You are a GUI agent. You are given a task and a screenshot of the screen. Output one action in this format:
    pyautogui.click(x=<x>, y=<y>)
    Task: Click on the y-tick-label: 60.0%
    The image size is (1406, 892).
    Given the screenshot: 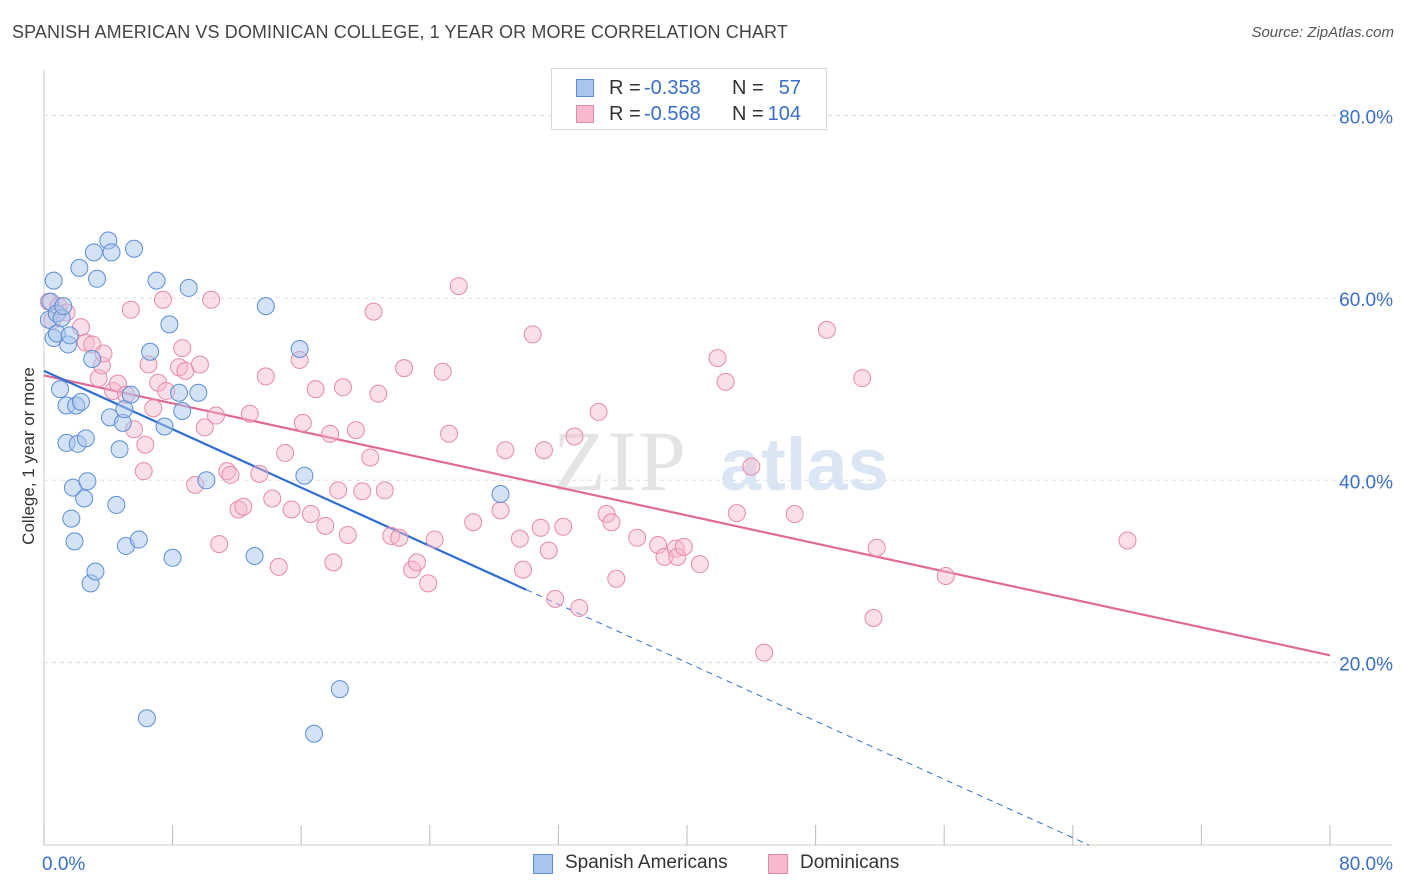 What is the action you would take?
    pyautogui.click(x=1366, y=300)
    